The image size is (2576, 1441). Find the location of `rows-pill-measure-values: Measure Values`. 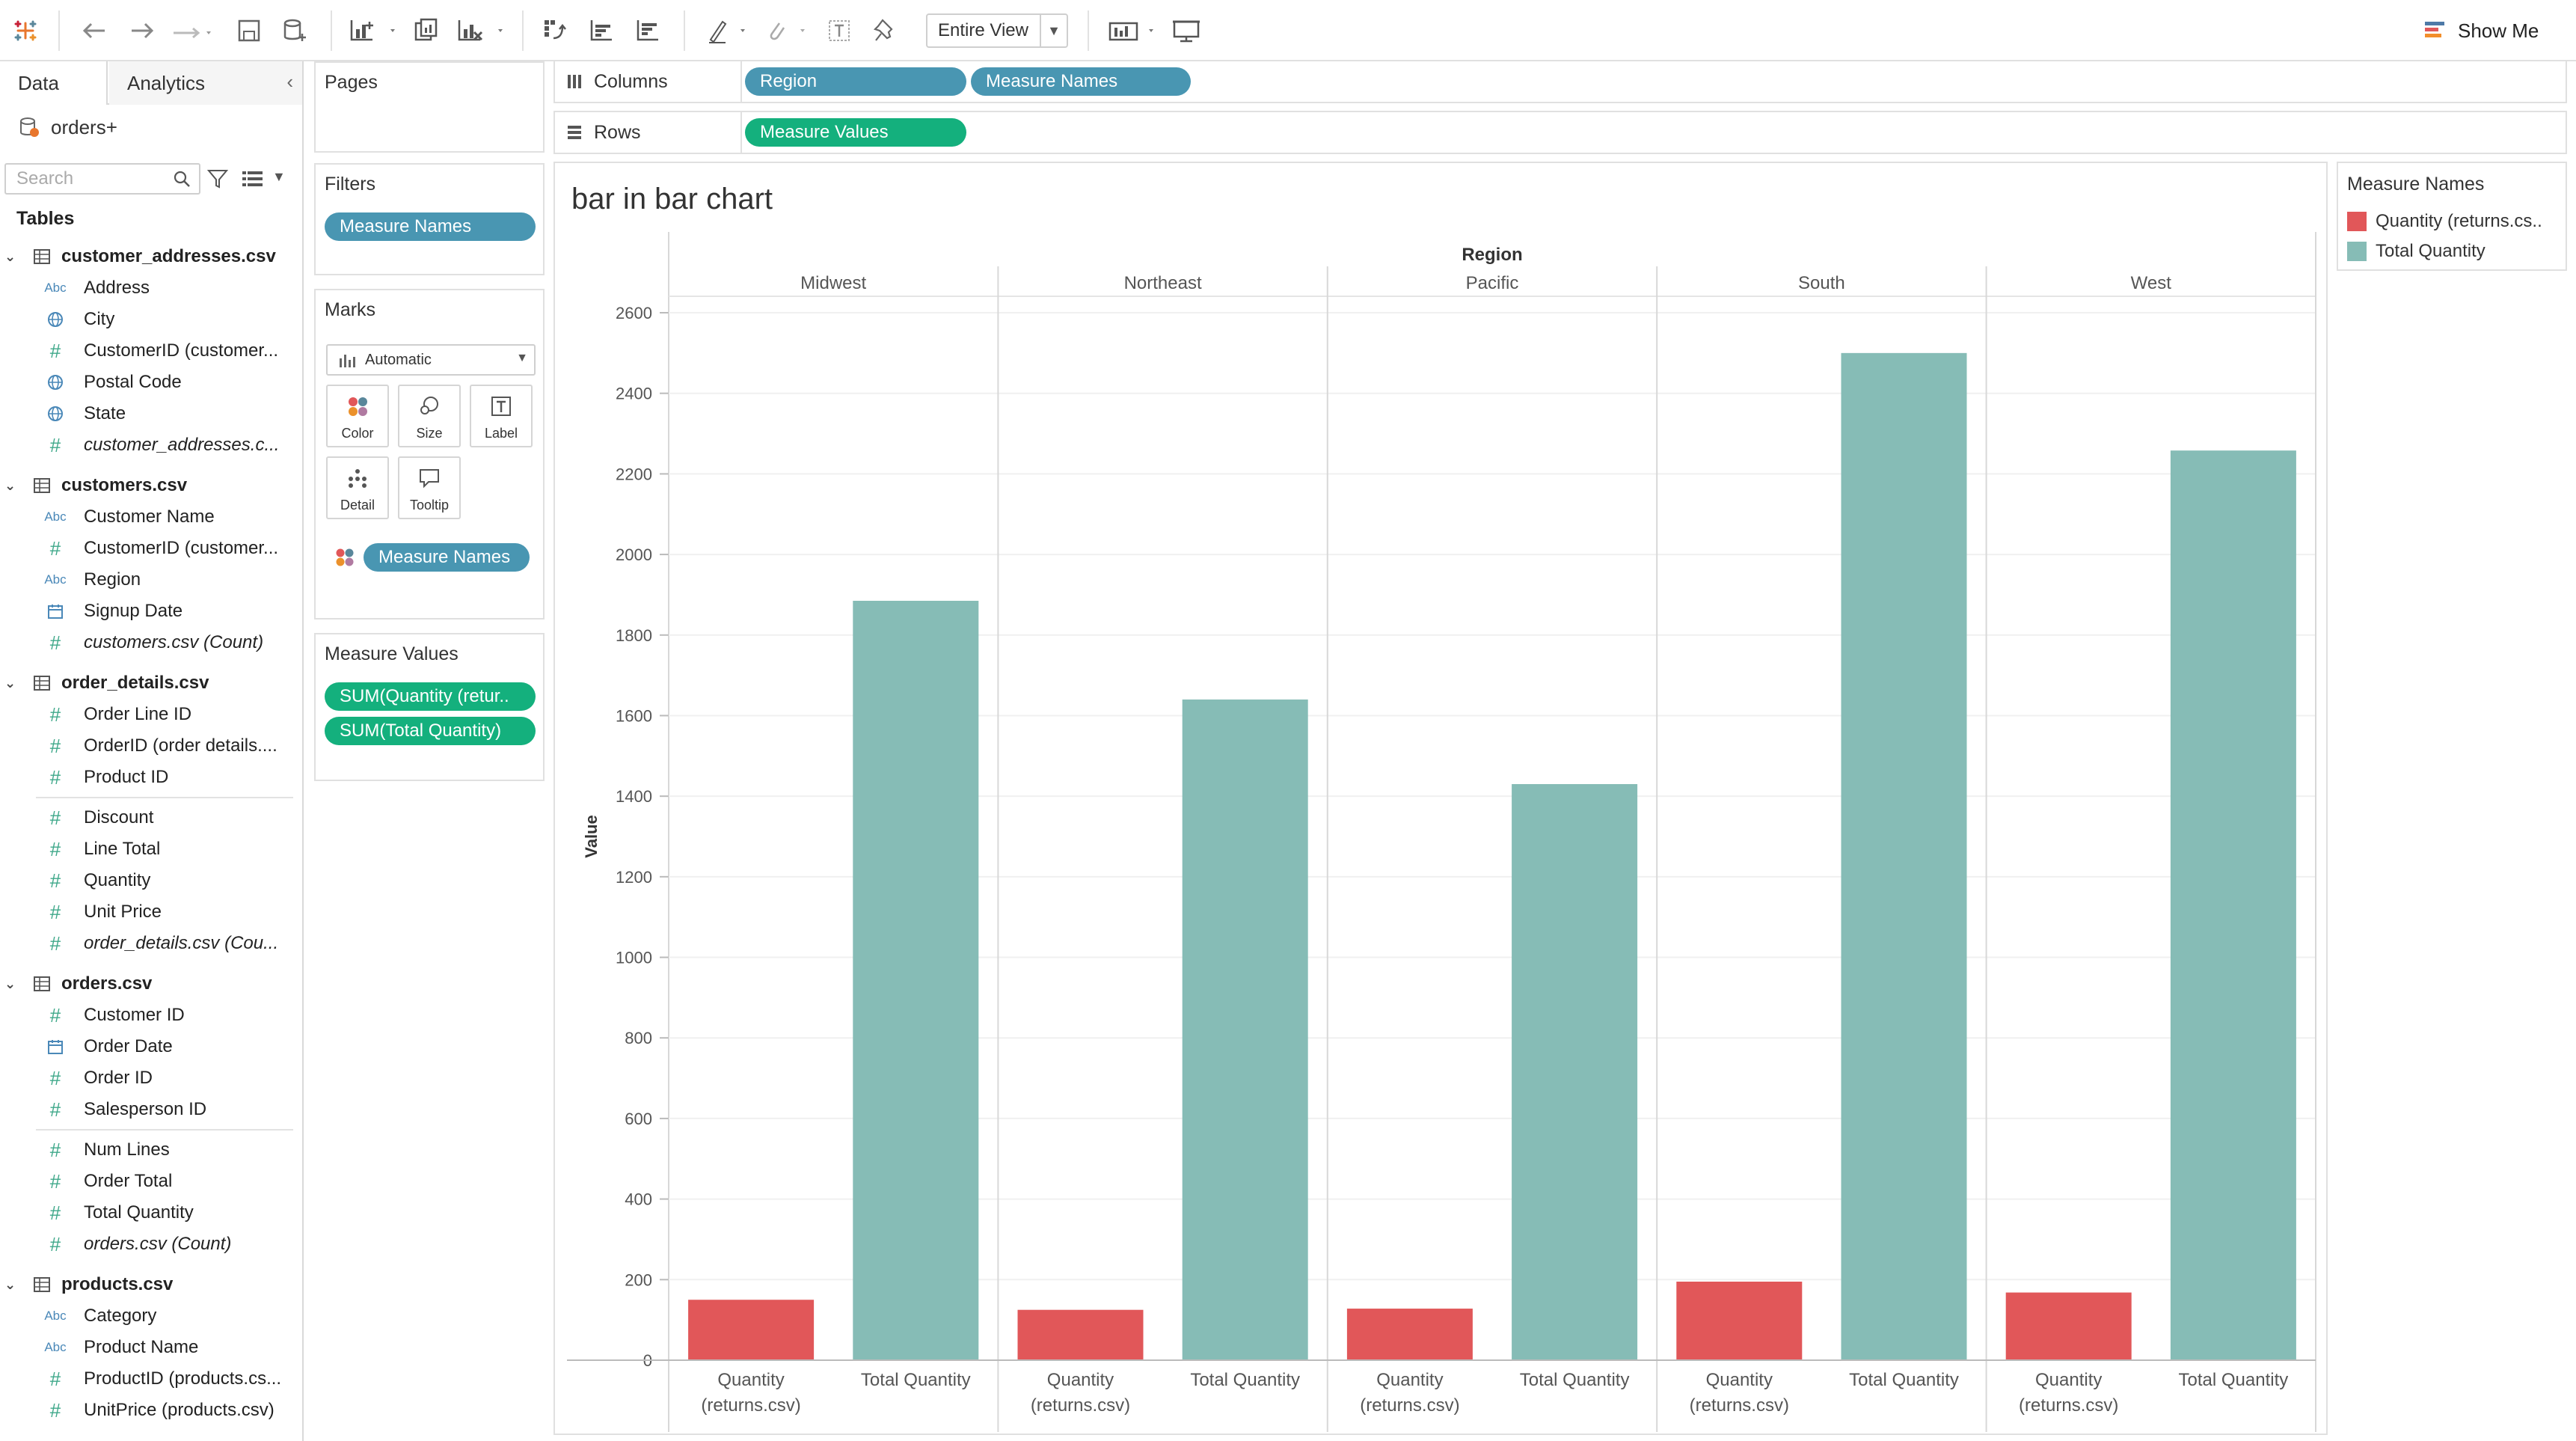

rows-pill-measure-values: Measure Values is located at coordinates (855, 132).